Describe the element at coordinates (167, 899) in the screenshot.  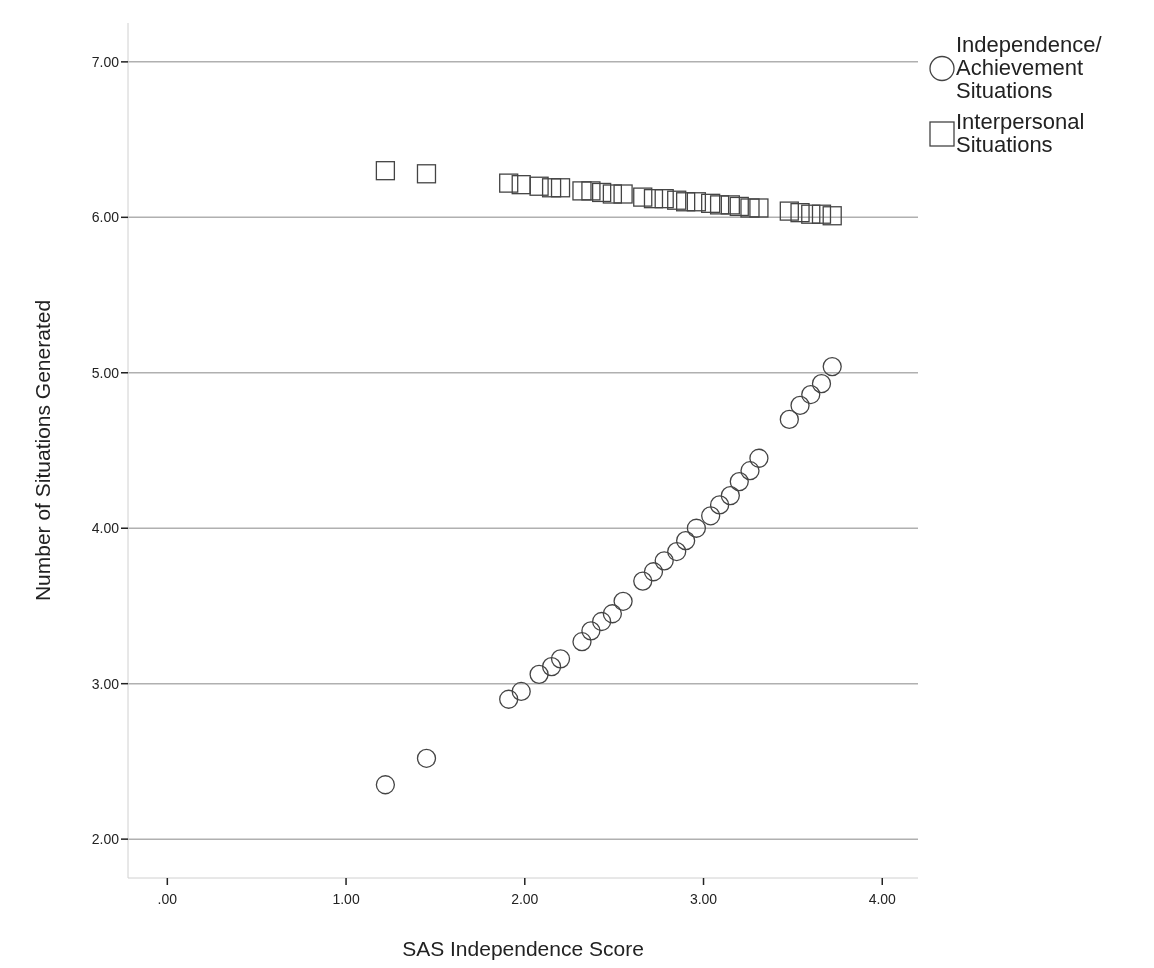
I see `x-tick-label: .00` at that location.